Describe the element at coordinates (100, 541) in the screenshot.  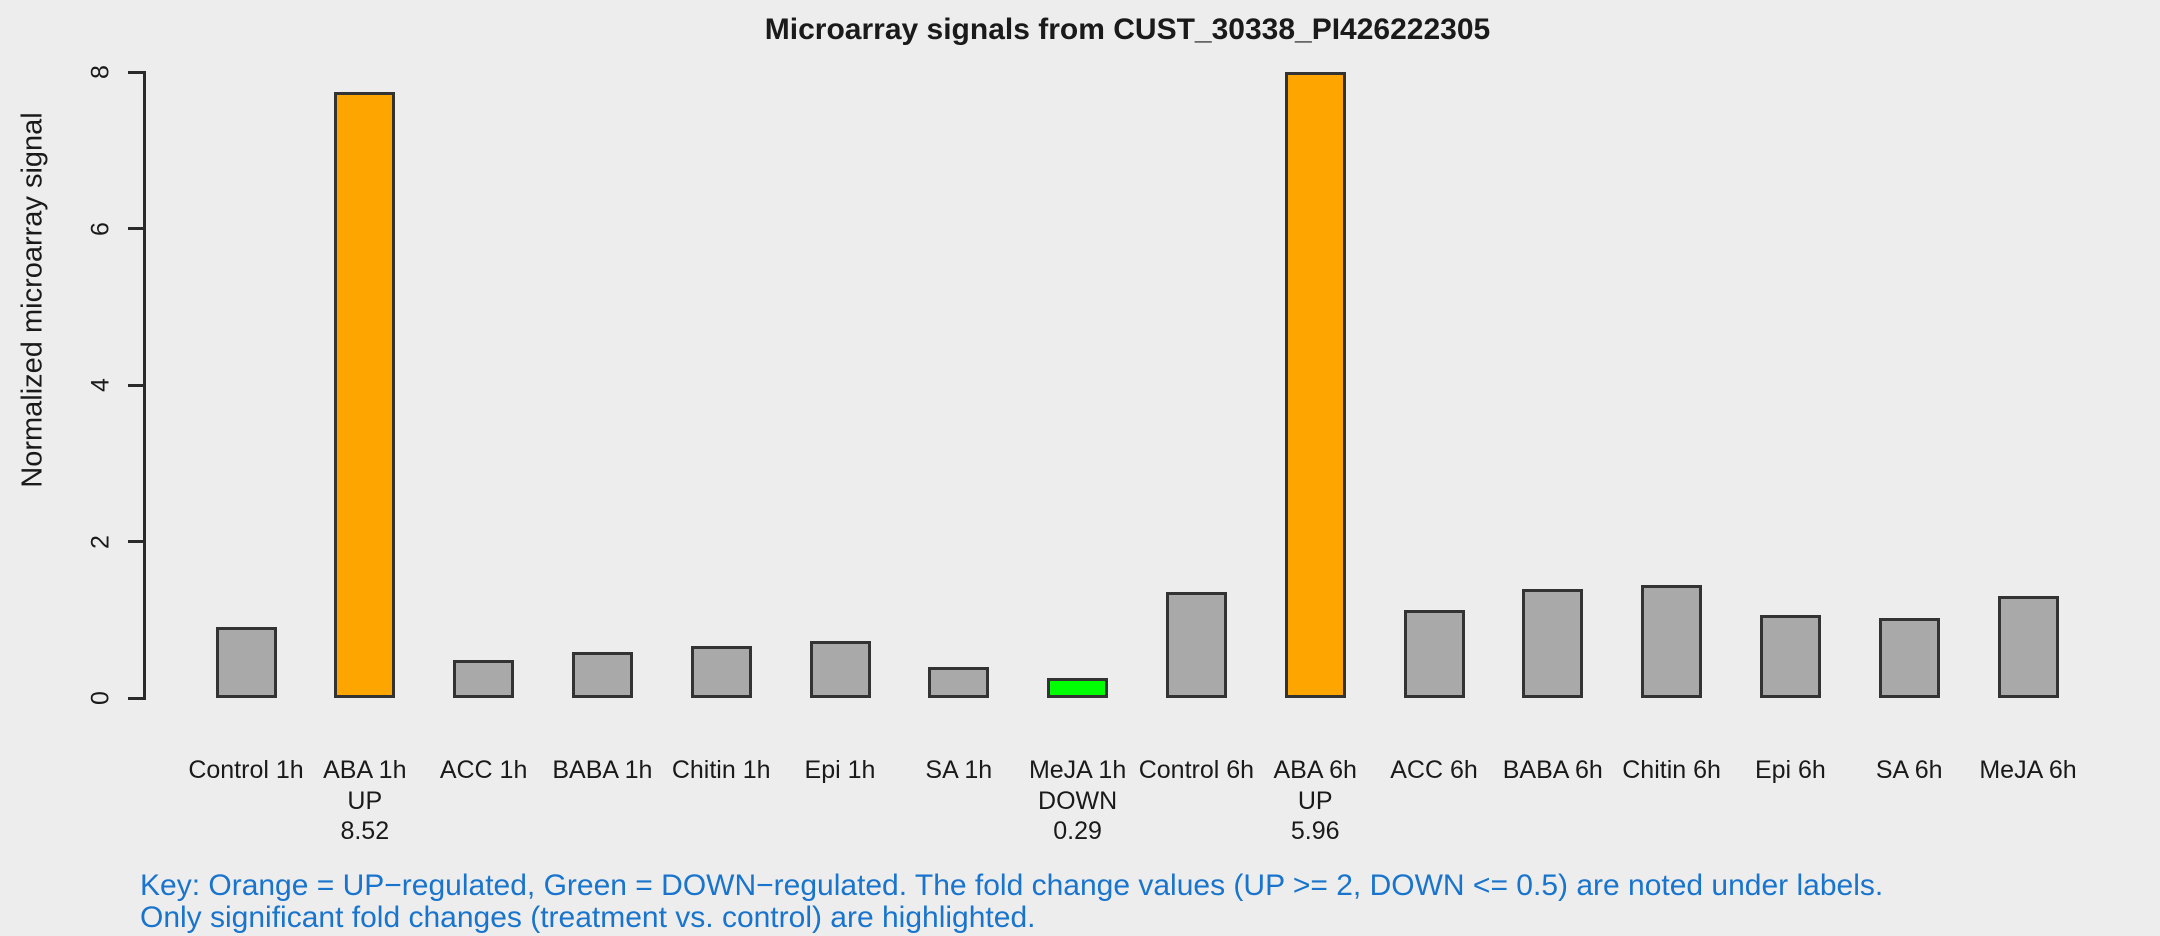
I see `y-tick-label-2: 2` at that location.